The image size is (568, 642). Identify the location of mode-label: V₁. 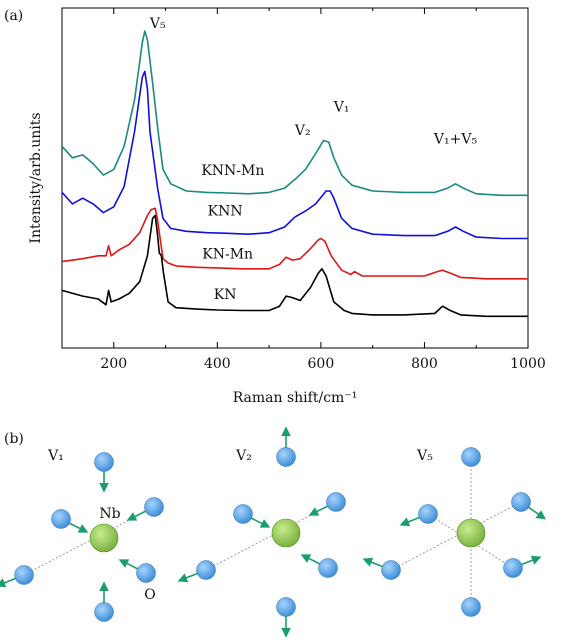
(55, 456).